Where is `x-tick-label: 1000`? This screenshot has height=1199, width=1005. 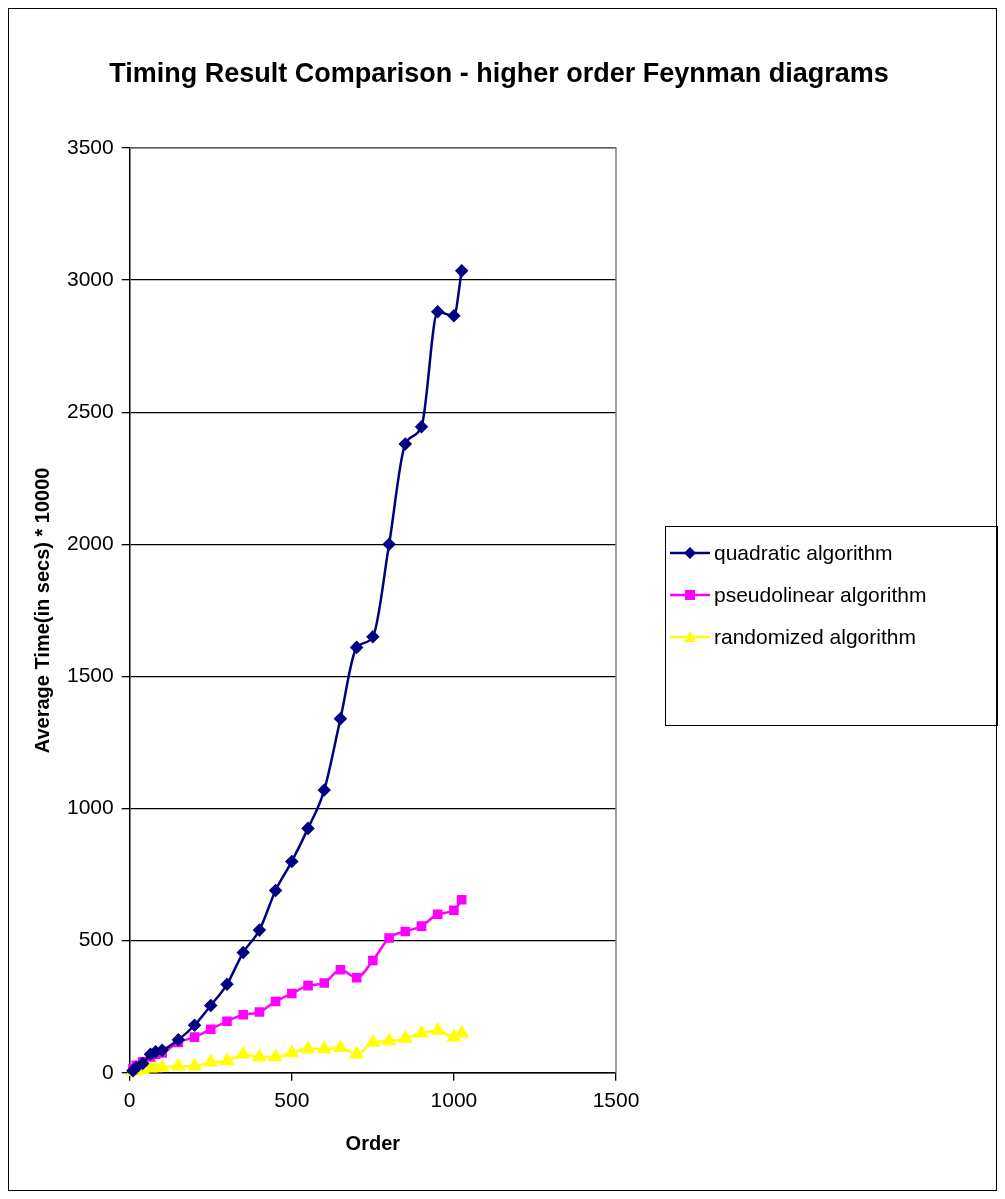
x-tick-label: 1000 is located at coordinates (454, 1100).